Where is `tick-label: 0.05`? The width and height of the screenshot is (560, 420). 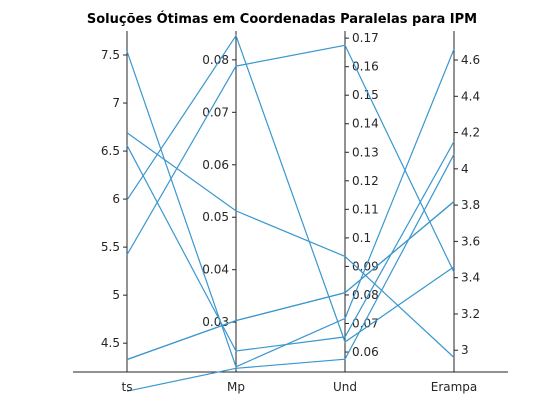 tick-label: 0.05 is located at coordinates (215, 217).